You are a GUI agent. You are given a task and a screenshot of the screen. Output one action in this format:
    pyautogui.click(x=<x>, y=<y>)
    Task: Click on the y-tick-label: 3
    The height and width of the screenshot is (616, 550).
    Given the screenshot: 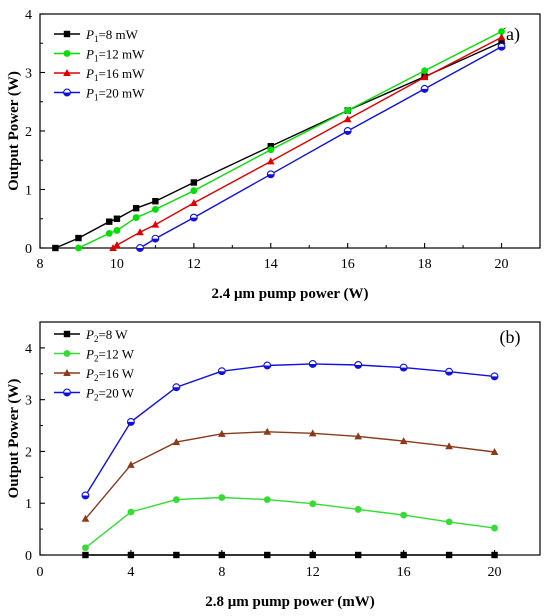 What is the action you would take?
    pyautogui.click(x=28, y=74)
    